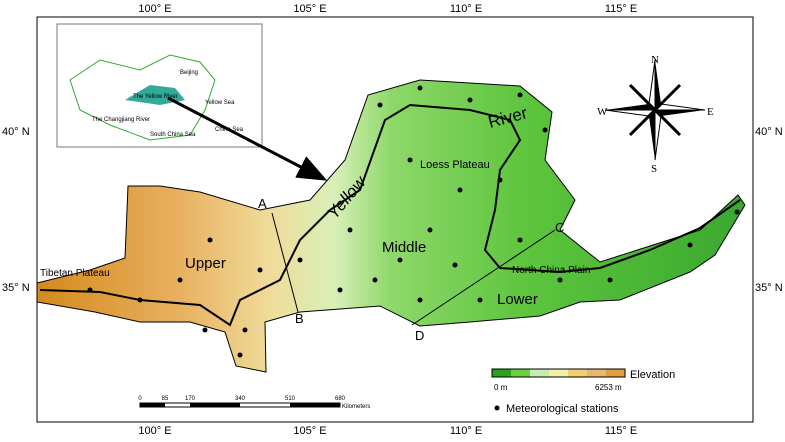 This screenshot has height=442, width=785. I want to click on inset-label: Beijing, so click(189, 73).